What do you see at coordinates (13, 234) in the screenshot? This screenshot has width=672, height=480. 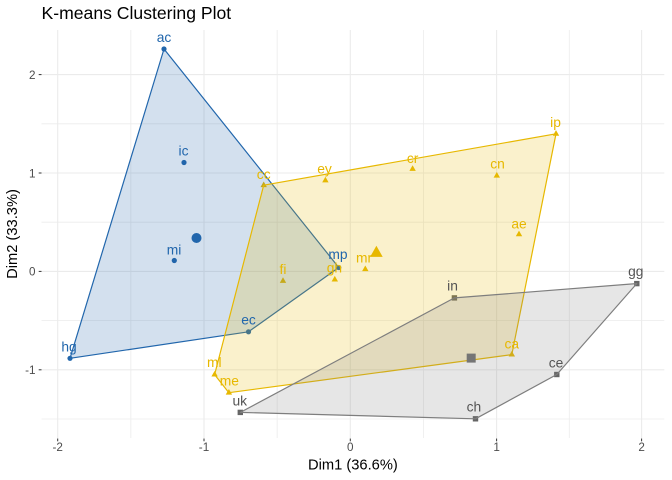 I see `svg-text: Dim2 (33.3%)` at bounding box center [13, 234].